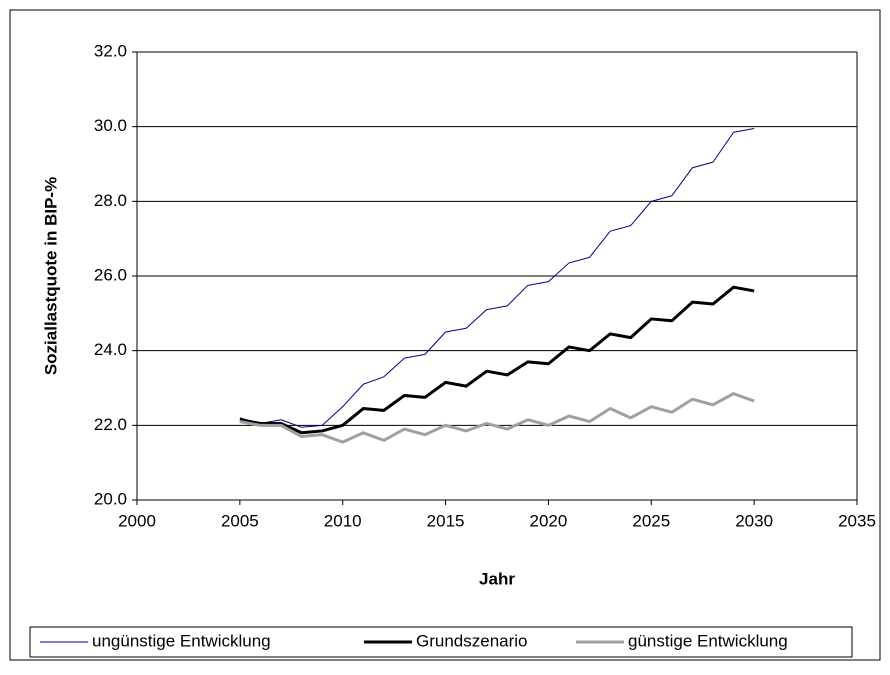 The image size is (890, 675). I want to click on legend-label: günstige Entwicklung, so click(708, 640).